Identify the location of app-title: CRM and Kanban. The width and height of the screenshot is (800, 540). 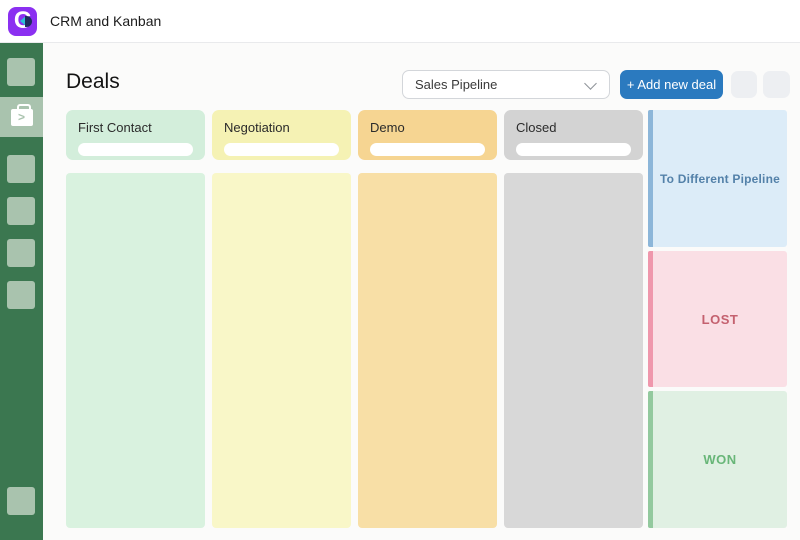
(106, 21).